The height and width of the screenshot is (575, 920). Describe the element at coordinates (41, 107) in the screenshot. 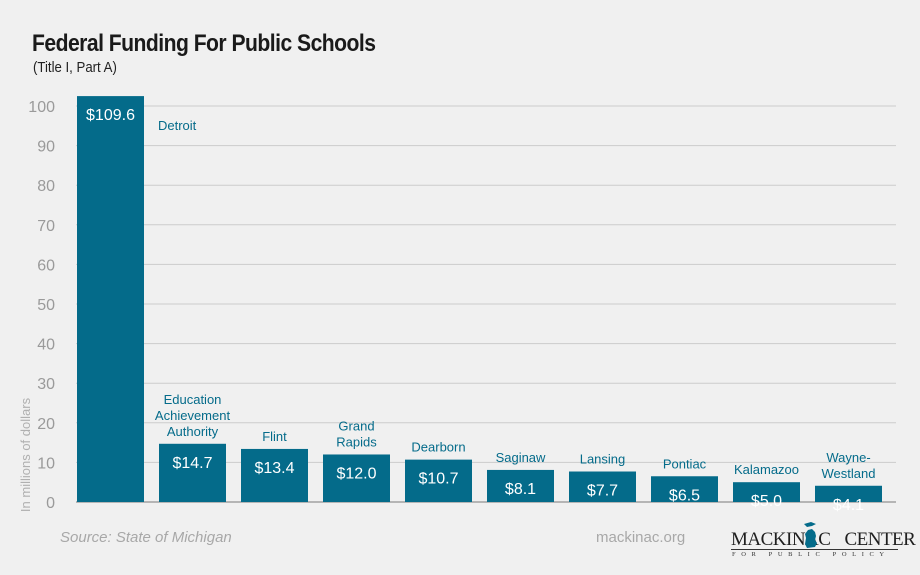

I see `y-tick-label: 100` at that location.